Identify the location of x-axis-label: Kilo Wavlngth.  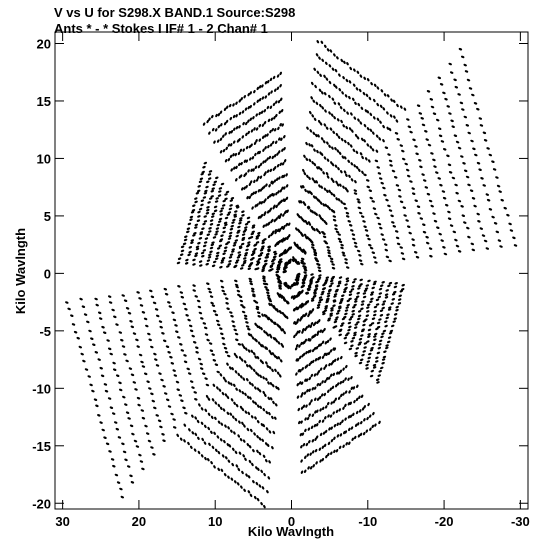
(291, 531).